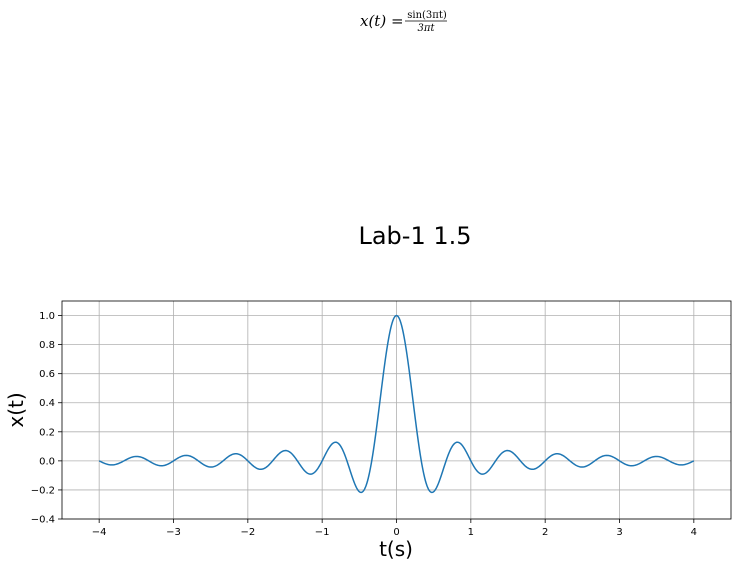 This screenshot has width=741, height=566. Describe the element at coordinates (427, 15) in the screenshot. I see `formula-numerator: sin(3πt)` at that location.